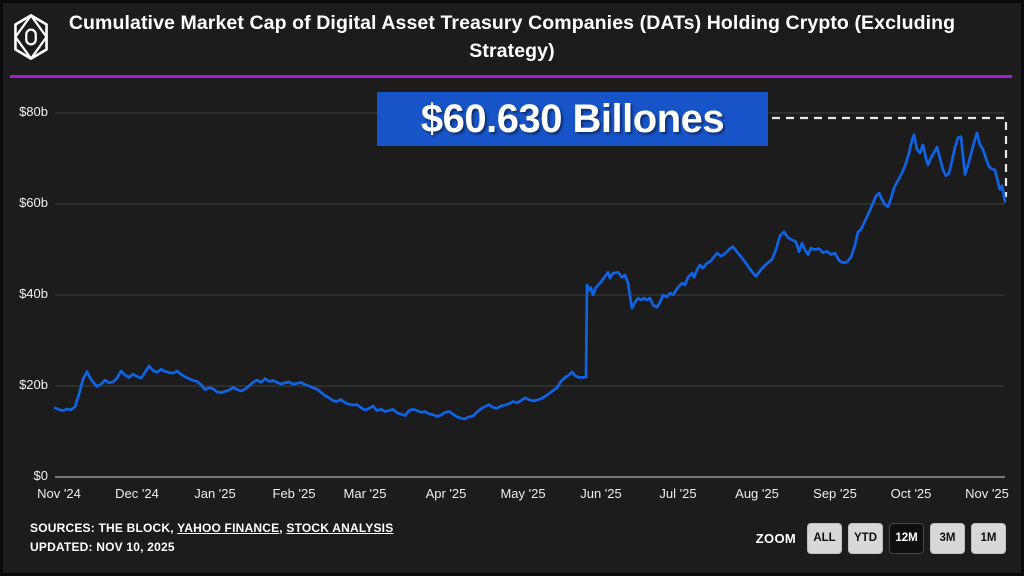  I want to click on accent-divider, so click(511, 76).